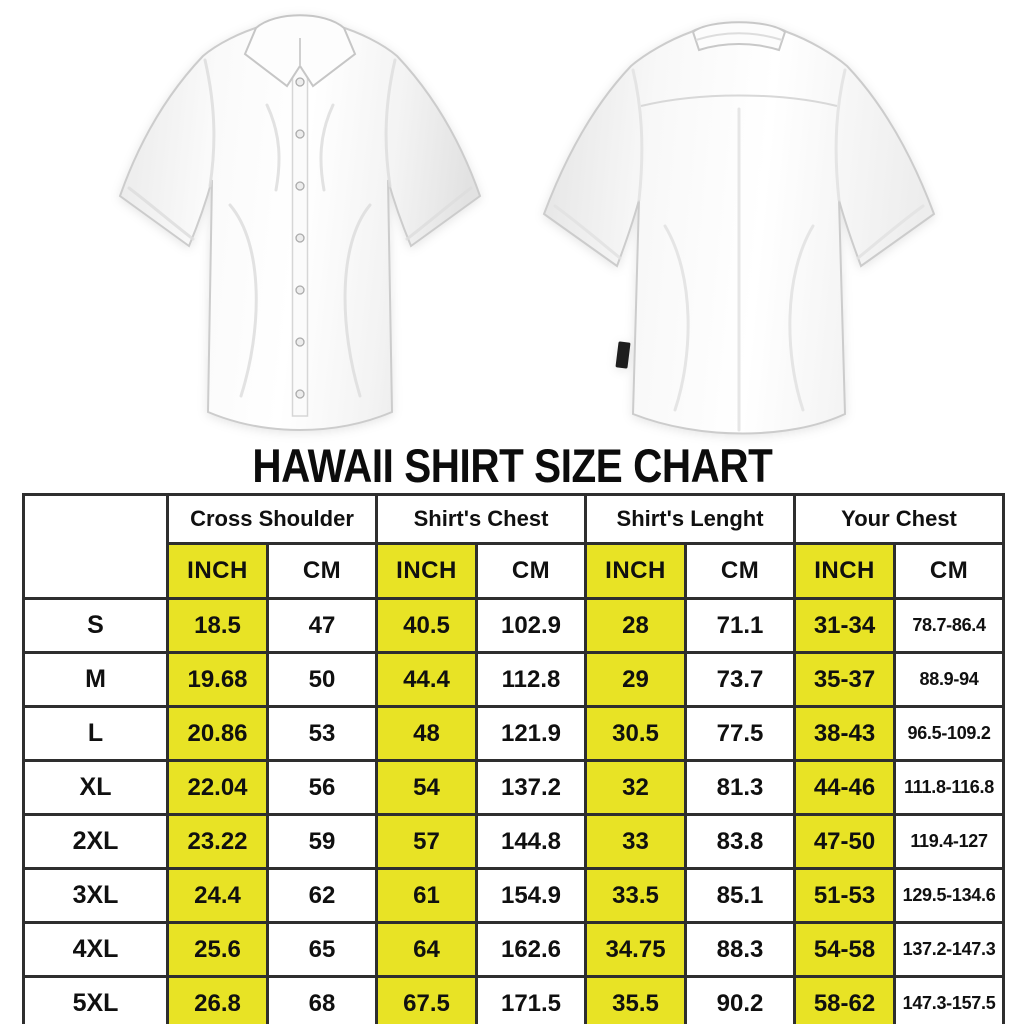 This screenshot has width=1024, height=1024. Describe the element at coordinates (217, 841) in the screenshot. I see `measurement-cell: 23.22` at that location.